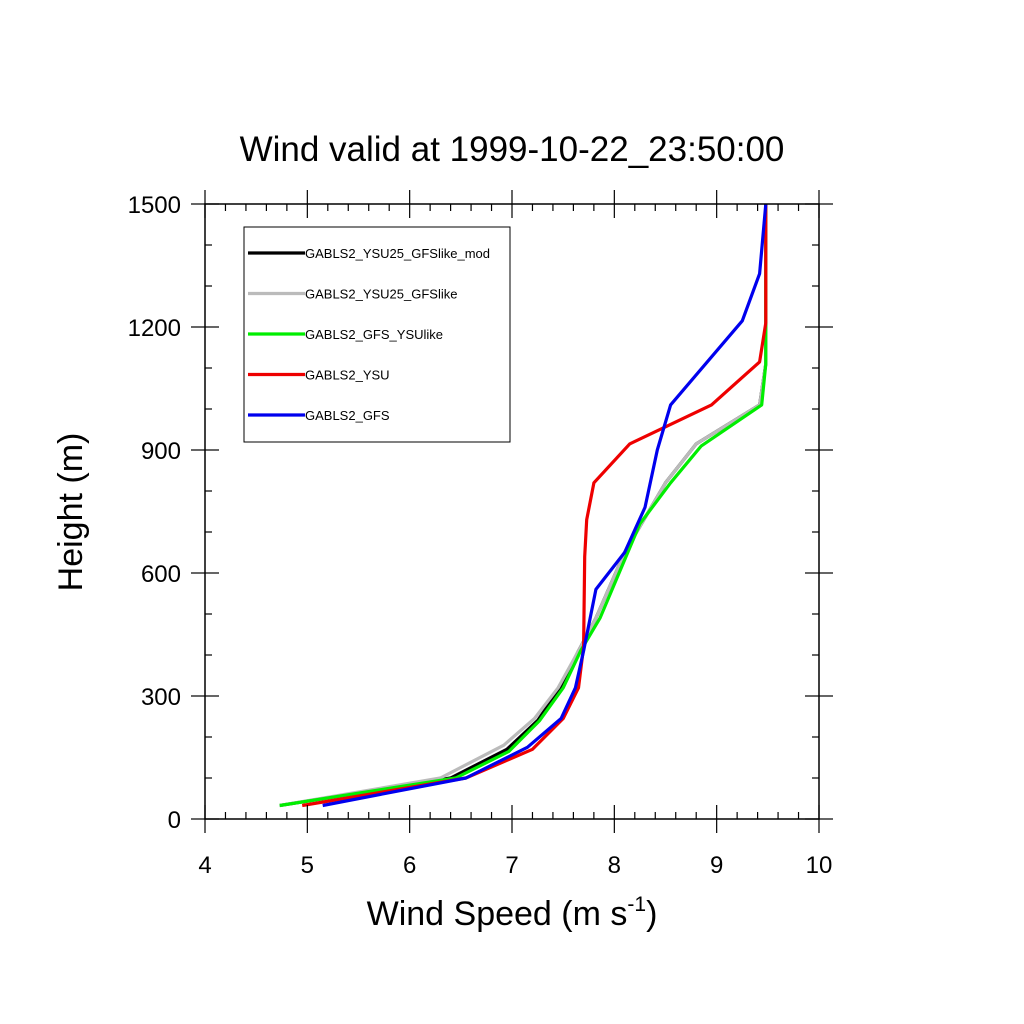 The image size is (1024, 1024). I want to click on x-axis-label: Wind Speed (m s-1), so click(512, 913).